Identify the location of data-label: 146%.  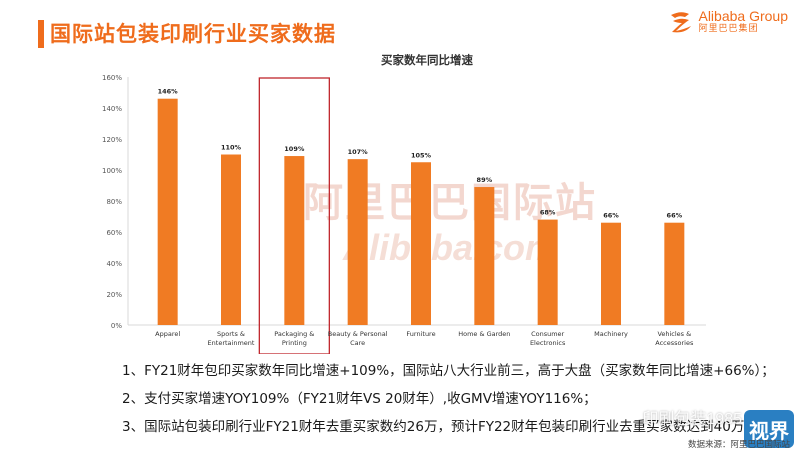
(168, 92).